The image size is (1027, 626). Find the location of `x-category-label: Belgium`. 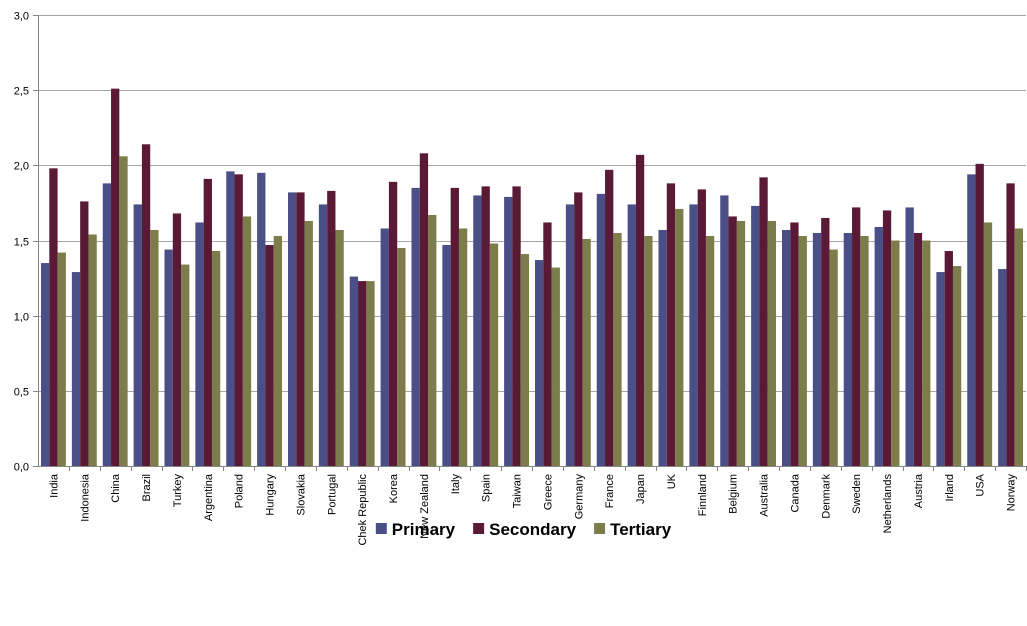

x-category-label: Belgium is located at coordinates (734, 494).